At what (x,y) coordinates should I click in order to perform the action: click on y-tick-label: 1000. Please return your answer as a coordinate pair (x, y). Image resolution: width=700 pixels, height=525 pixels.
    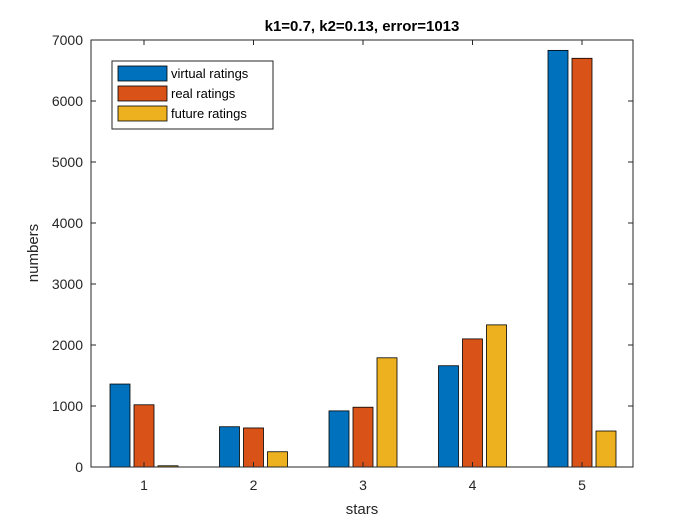
    Looking at the image, I should click on (67, 406).